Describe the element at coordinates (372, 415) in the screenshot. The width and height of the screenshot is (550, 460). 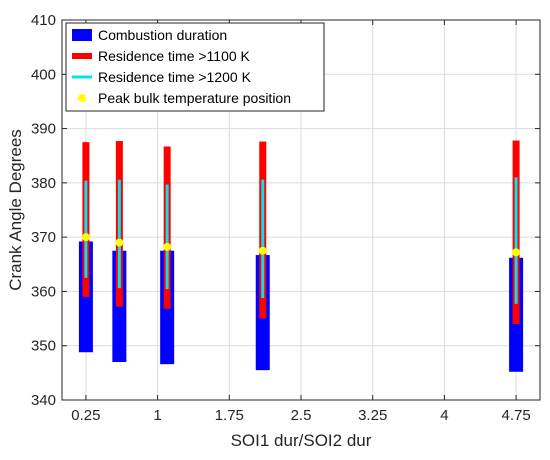
I see `x-tick-label: 3.25` at that location.